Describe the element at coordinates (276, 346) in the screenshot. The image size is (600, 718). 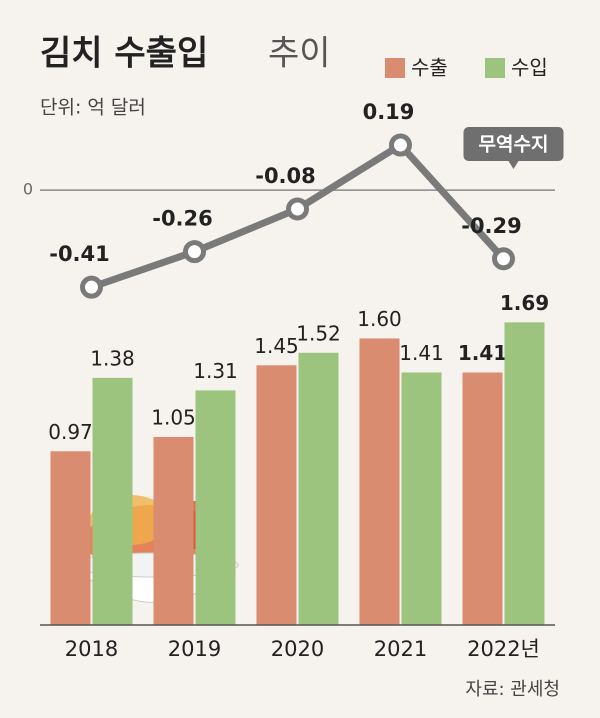
I see `bar-value-label: 1.45` at that location.